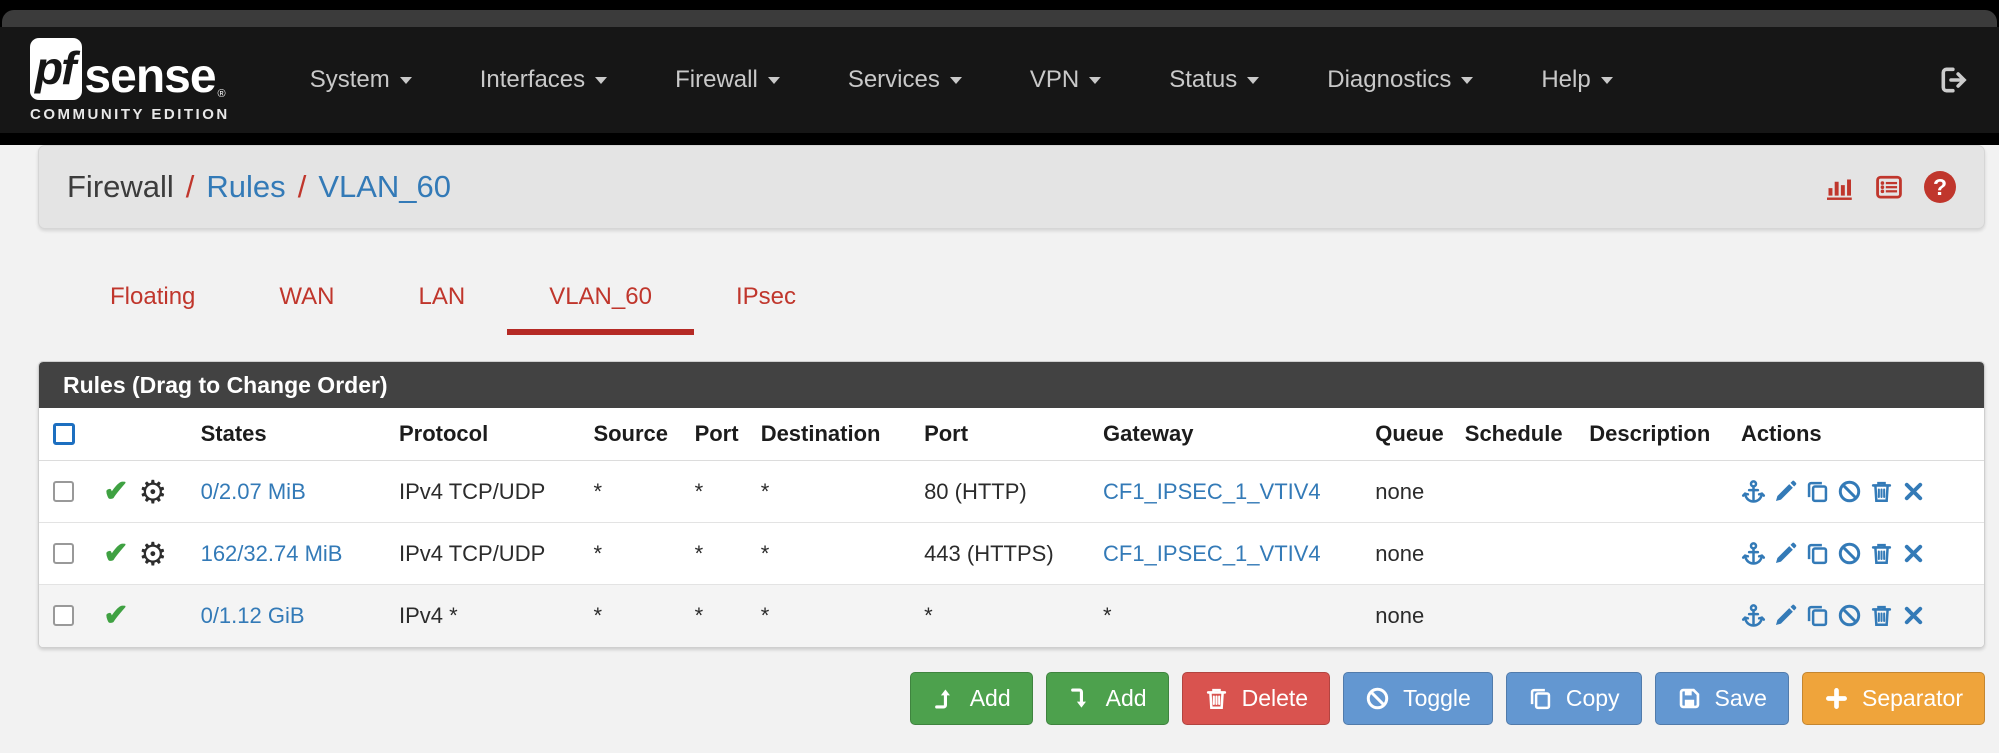 This screenshot has height=753, width=1999. I want to click on panel-title: Rules (Drag to Change Order), so click(1011, 385).